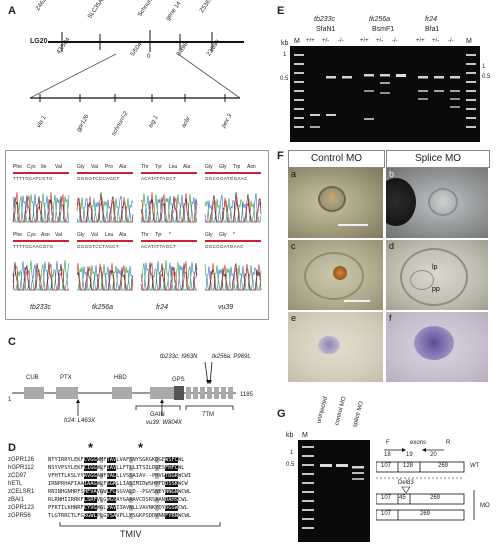 The image size is (496, 550). Describe the element at coordinates (438, 159) in the screenshot. I see `header-splice-mo: Splice MO` at that location.